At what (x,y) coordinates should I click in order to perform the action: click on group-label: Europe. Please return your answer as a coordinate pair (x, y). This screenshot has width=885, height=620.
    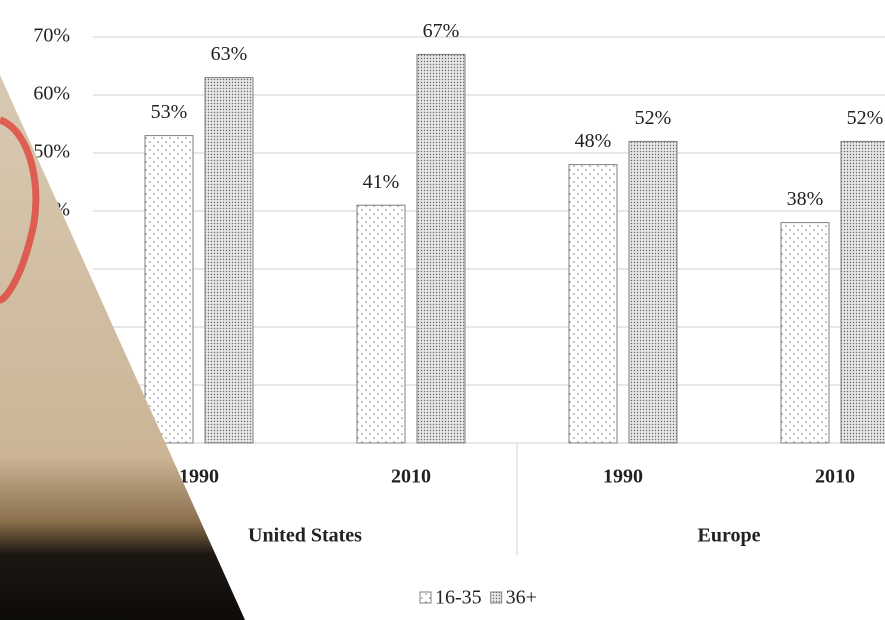
    Looking at the image, I should click on (729, 536).